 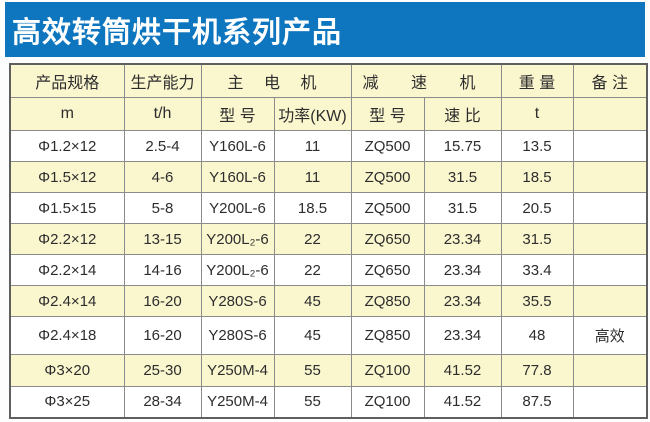 What do you see at coordinates (537, 146) in the screenshot?
I see `table-cell: 13.5` at bounding box center [537, 146].